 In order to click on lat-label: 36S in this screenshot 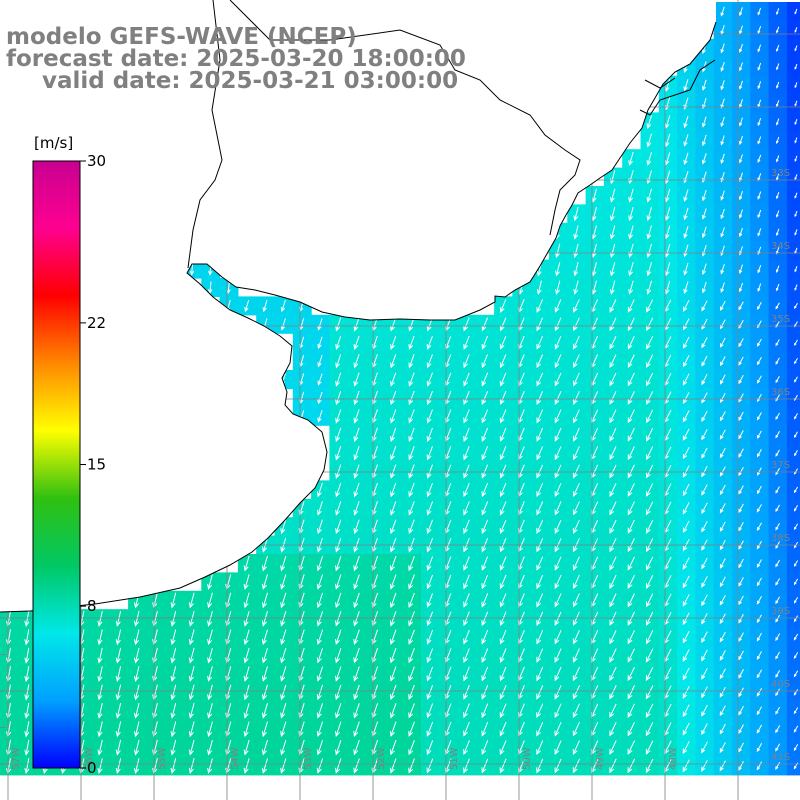, I will do `click(780, 392)`.